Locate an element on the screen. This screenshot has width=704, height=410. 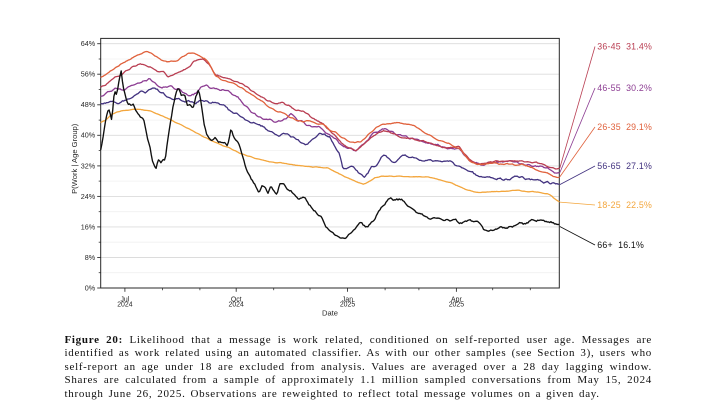
svg-text: Date is located at coordinates (330, 313).